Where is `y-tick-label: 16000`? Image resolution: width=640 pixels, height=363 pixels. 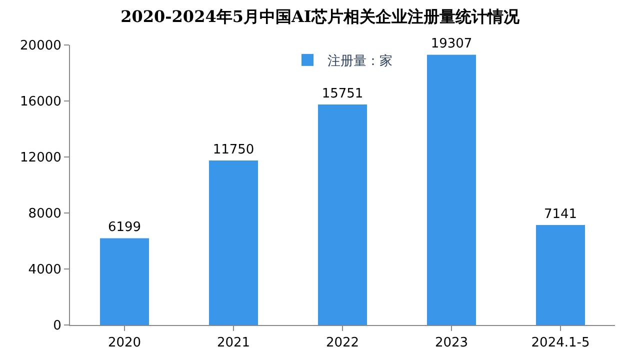 y-tick-label: 16000 is located at coordinates (41, 102).